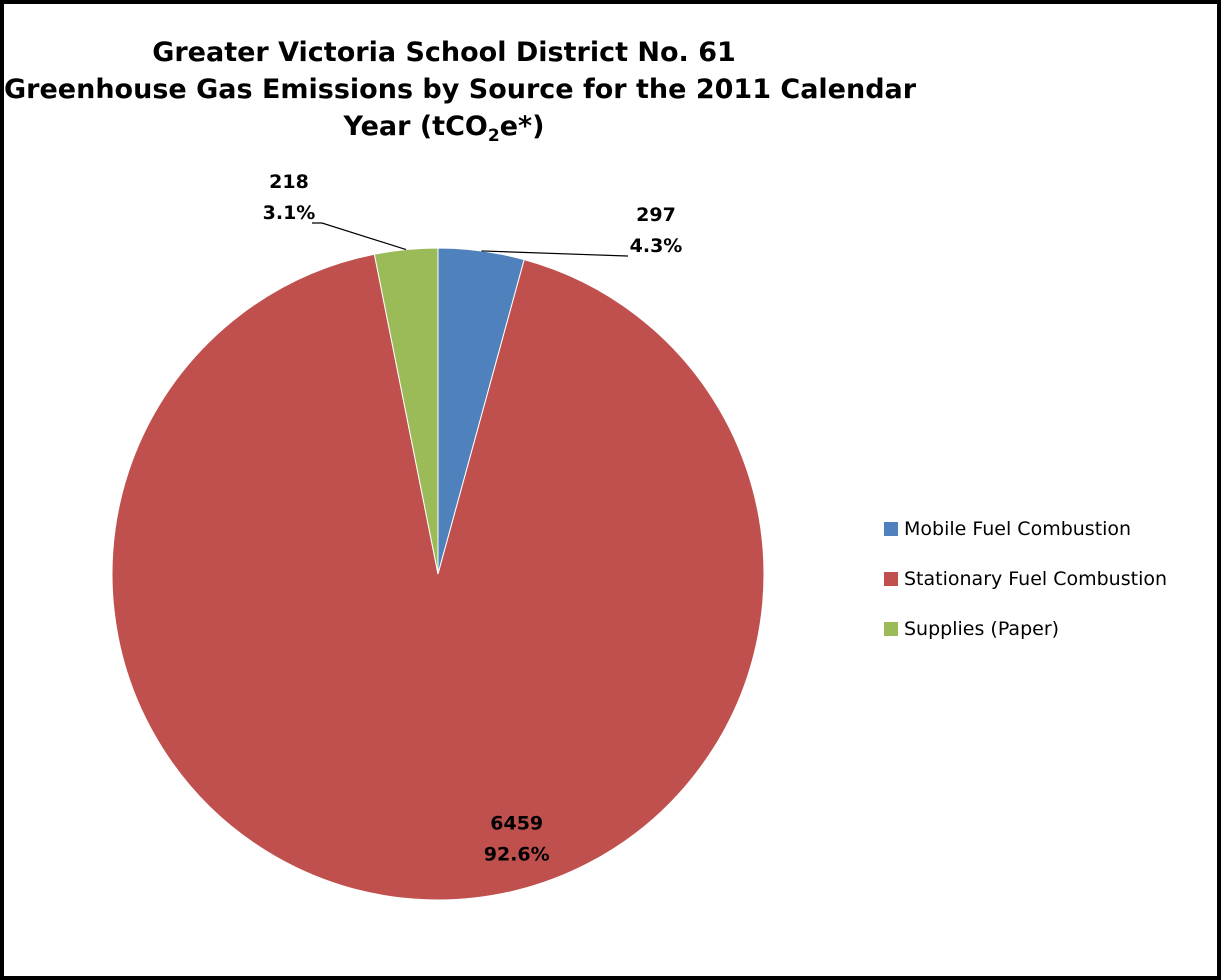 The width and height of the screenshot is (1221, 980). I want to click on legend-item-mobile-fuel-combustion: Mobile Fuel Combustion, so click(1025, 529).